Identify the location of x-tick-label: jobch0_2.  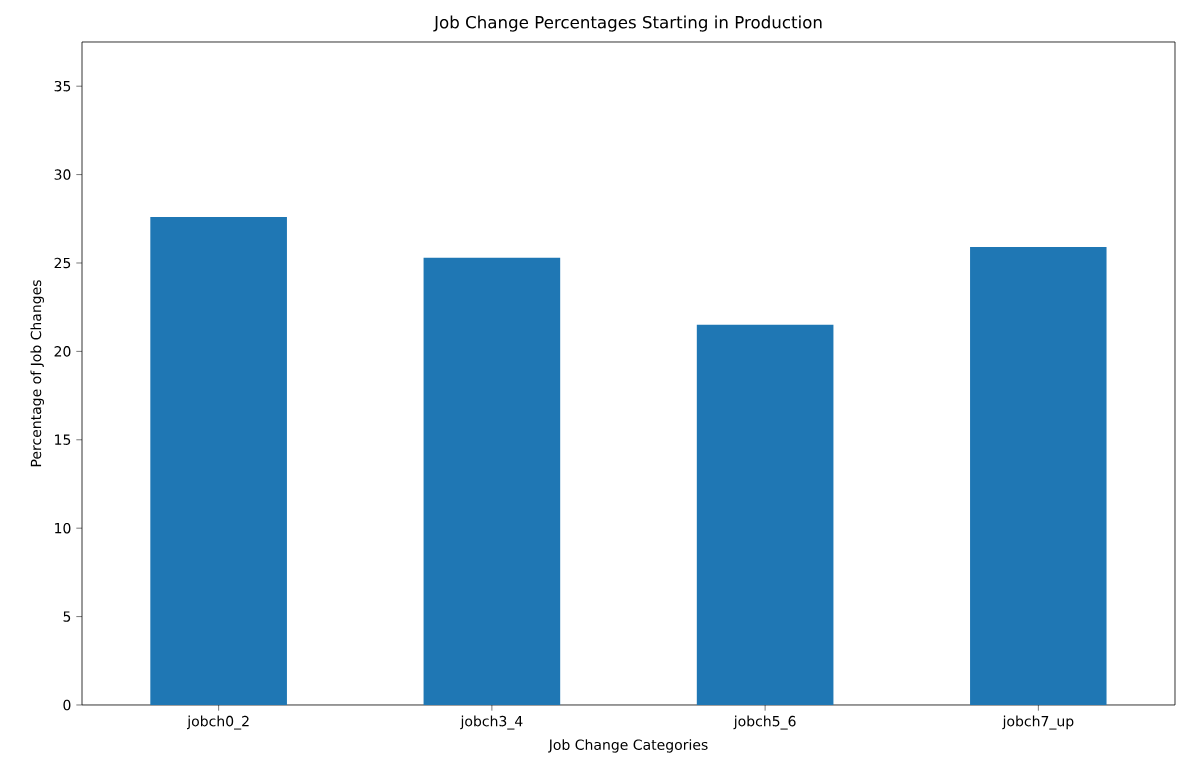
(218, 722).